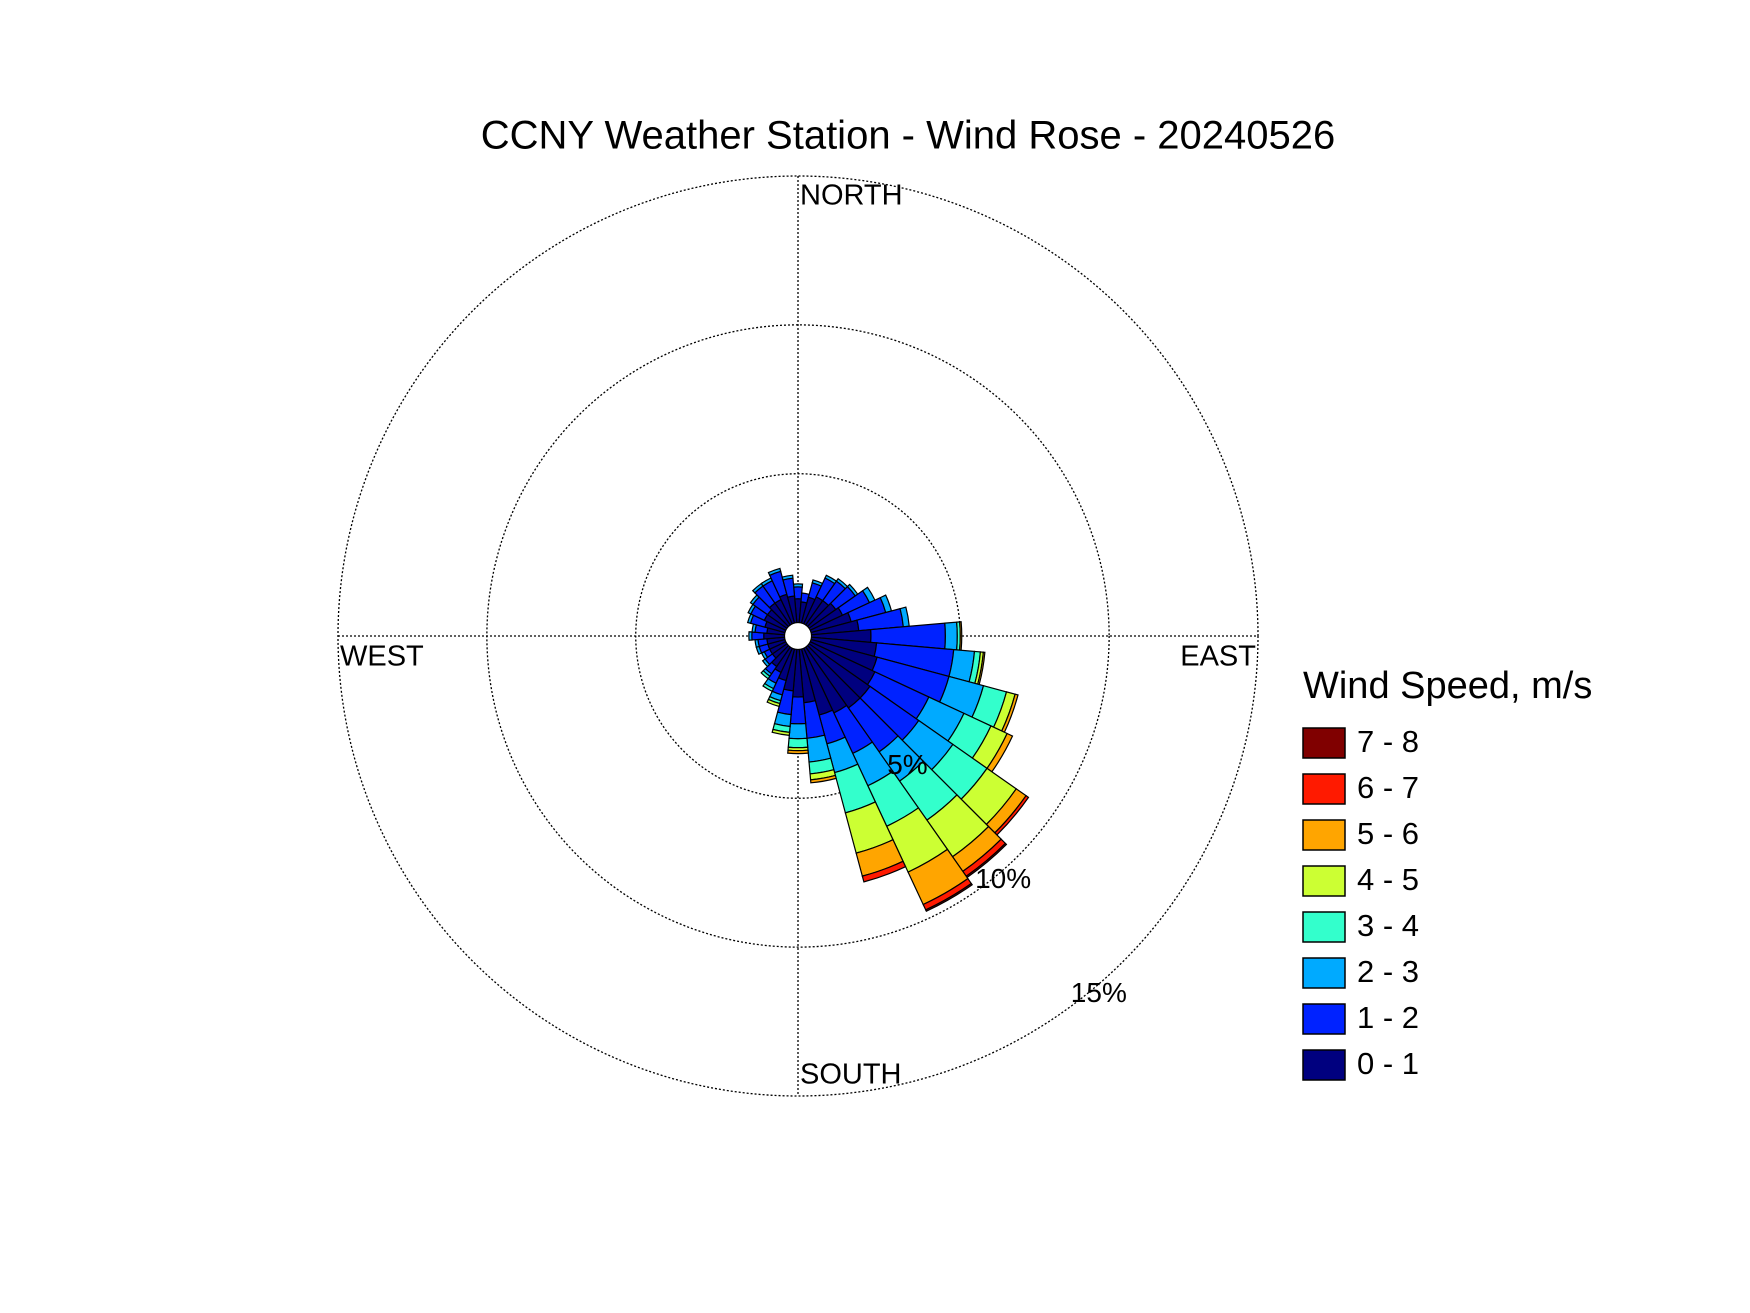  Describe the element at coordinates (1388, 1063) in the screenshot. I see `legend-label: 0 - 1` at that location.